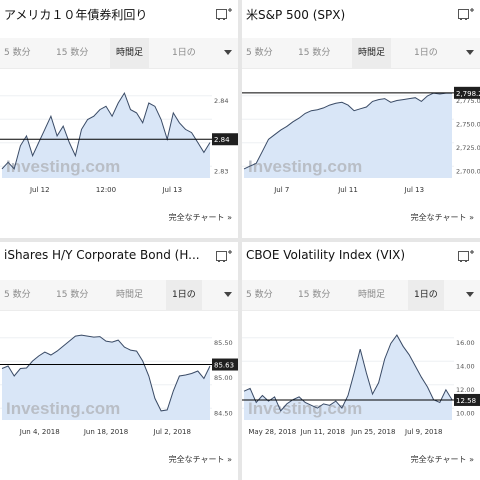 The height and width of the screenshot is (480, 480). What do you see at coordinates (468, 171) in the screenshot?
I see `y-tick-label: 2,700.00` at bounding box center [468, 171].